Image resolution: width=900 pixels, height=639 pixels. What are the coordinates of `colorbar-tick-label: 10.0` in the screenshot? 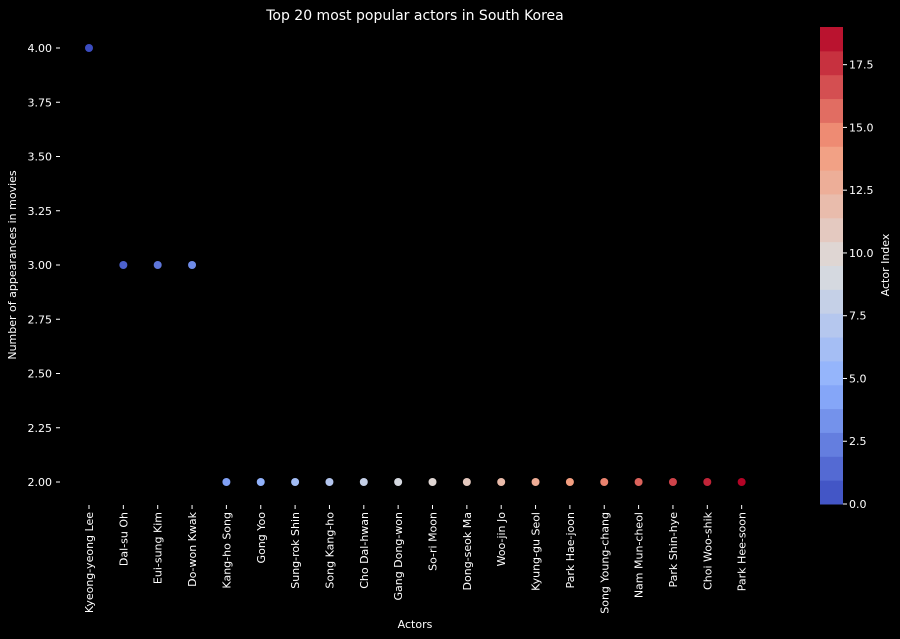 It's located at (861, 253).